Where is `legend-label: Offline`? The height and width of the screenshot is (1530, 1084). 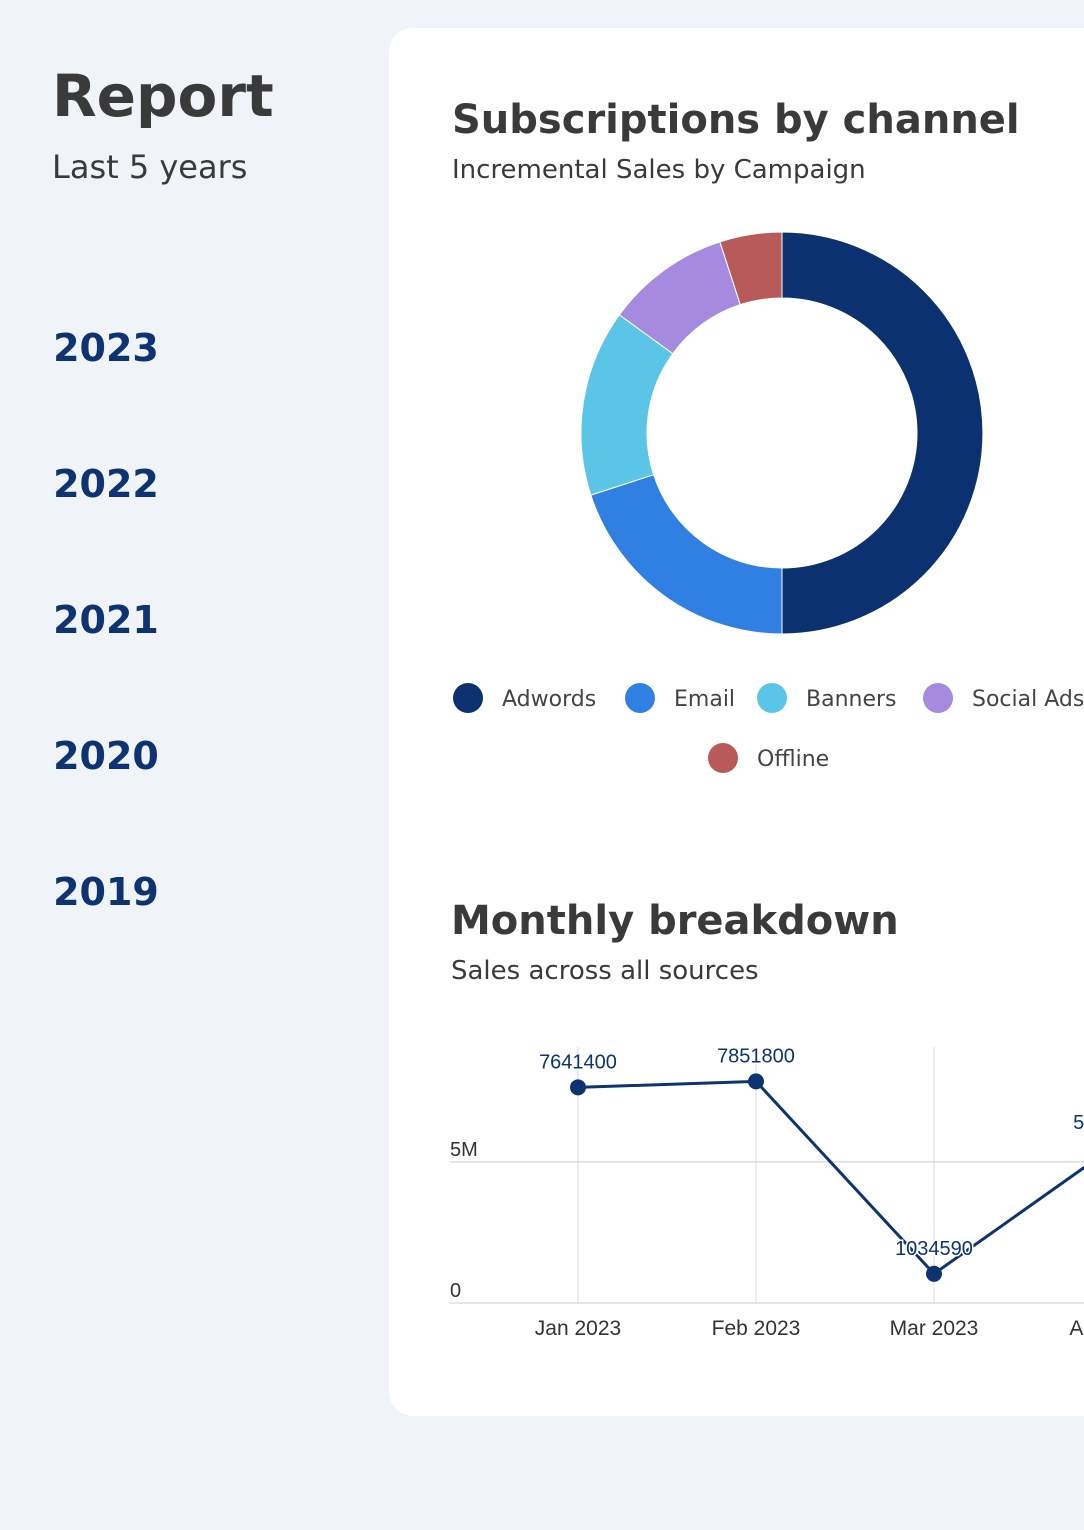
legend-label: Offline is located at coordinates (793, 759).